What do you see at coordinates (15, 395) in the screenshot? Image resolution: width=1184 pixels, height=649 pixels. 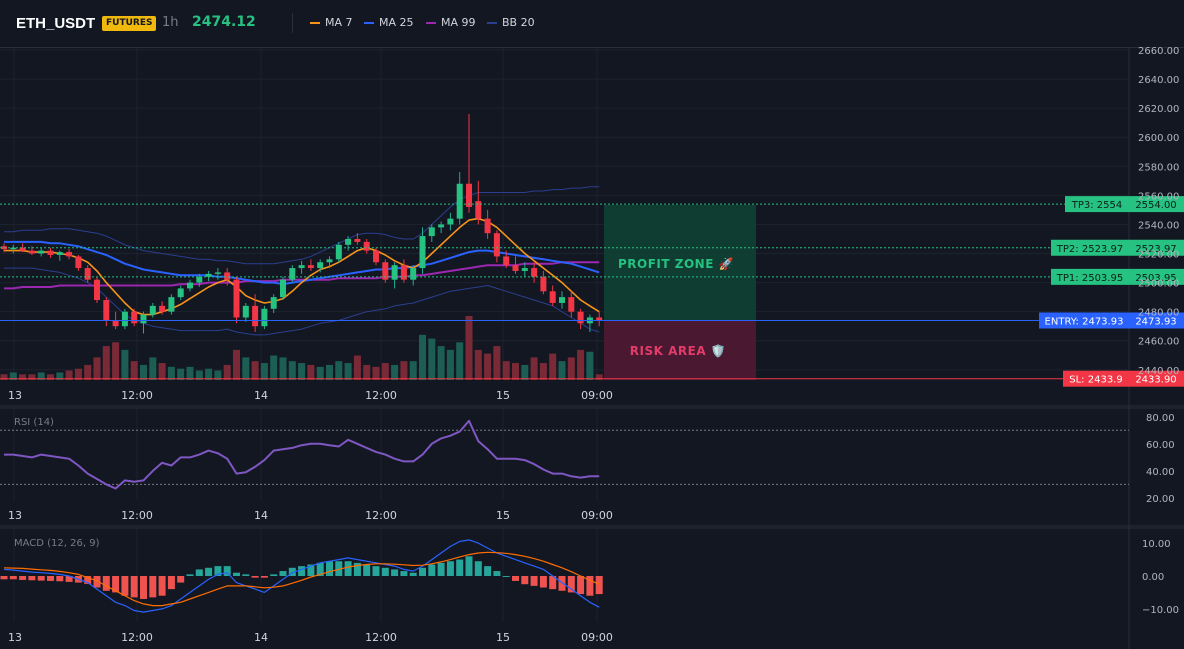 I see `time-tick-label: 13` at bounding box center [15, 395].